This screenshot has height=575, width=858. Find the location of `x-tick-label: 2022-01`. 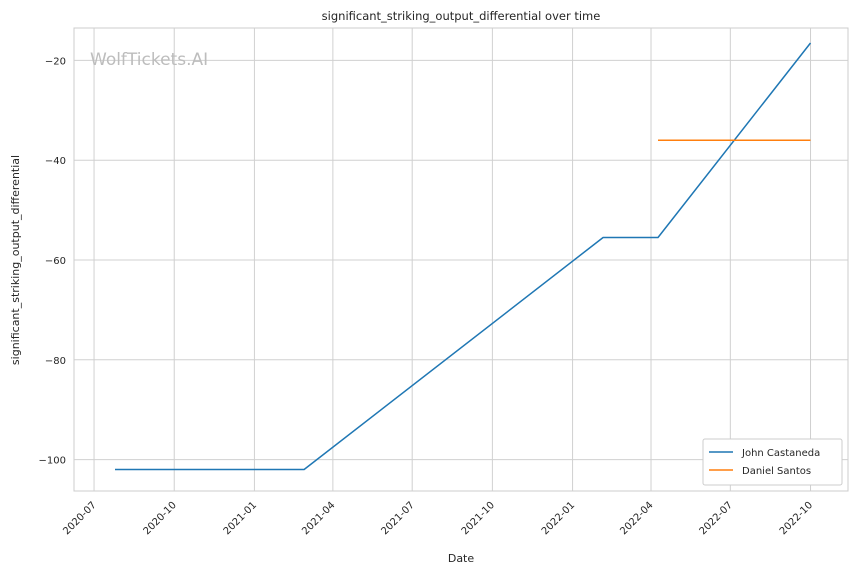

x-tick-label: 2022-01 is located at coordinates (558, 518).